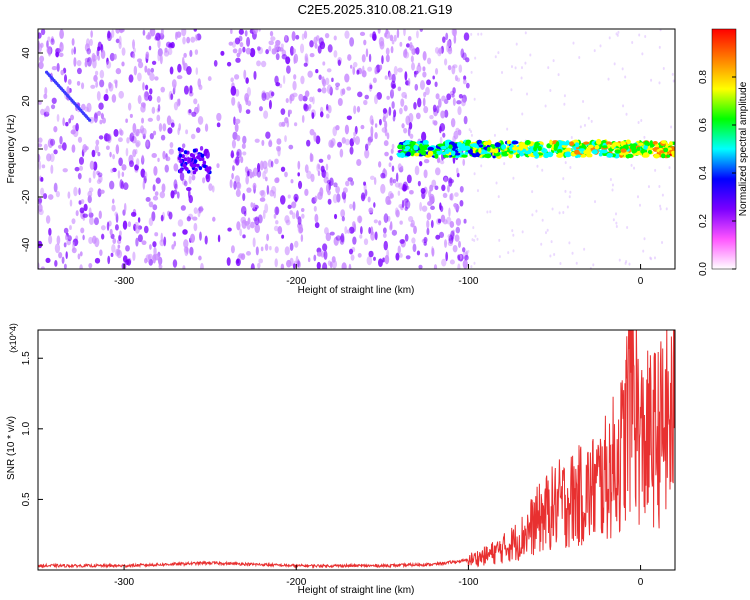 This screenshot has width=750, height=600. I want to click on y-tick-label: -40, so click(26, 244).